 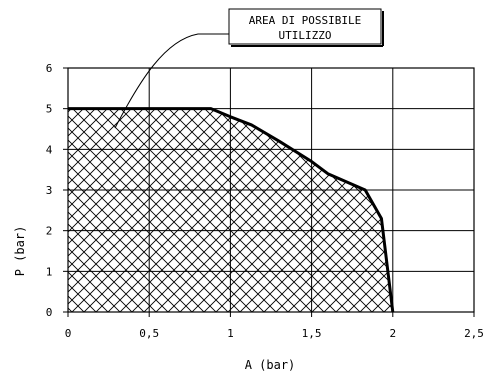 What do you see at coordinates (49, 149) in the screenshot?
I see `y-tick-label: 4` at bounding box center [49, 149].